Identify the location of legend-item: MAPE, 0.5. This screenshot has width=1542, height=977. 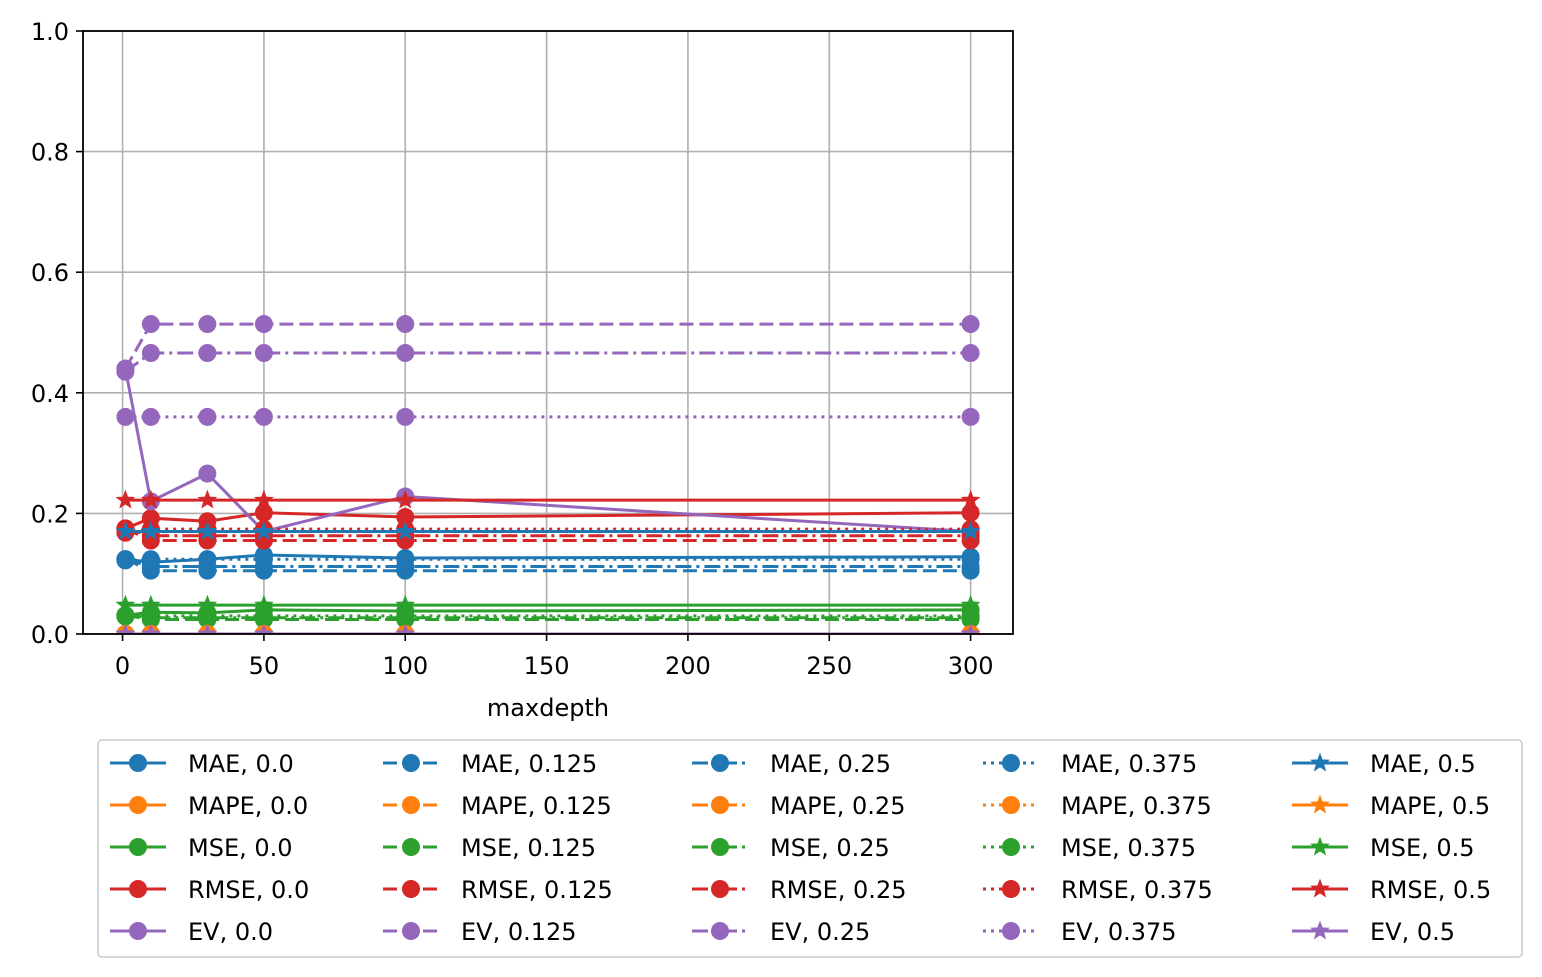
(1391, 806).